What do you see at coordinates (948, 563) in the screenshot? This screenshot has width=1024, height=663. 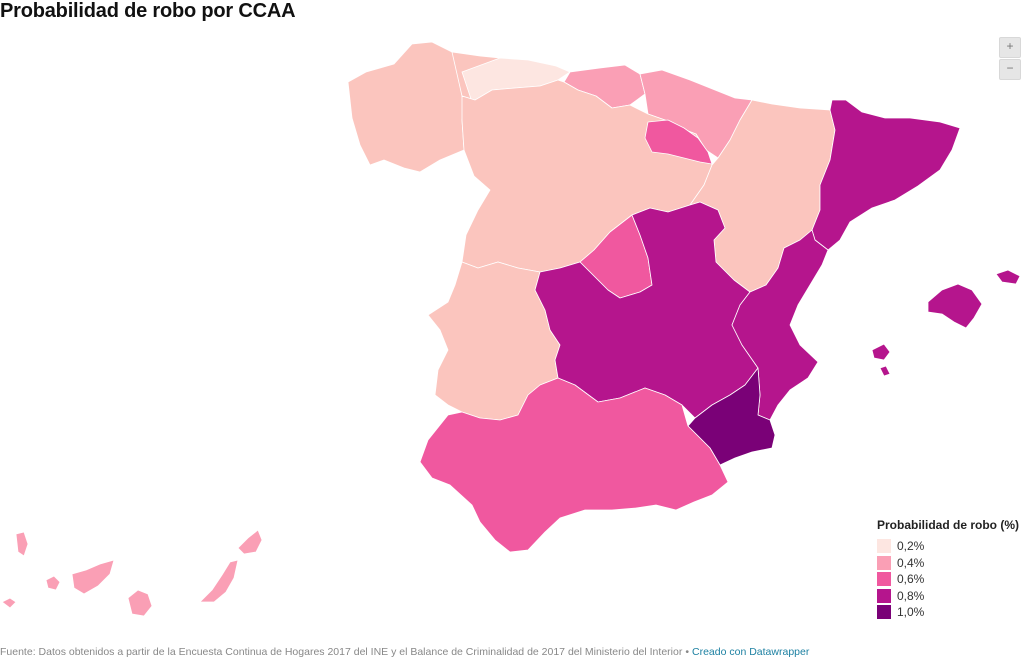 I see `legend-item: 0,4%` at bounding box center [948, 563].